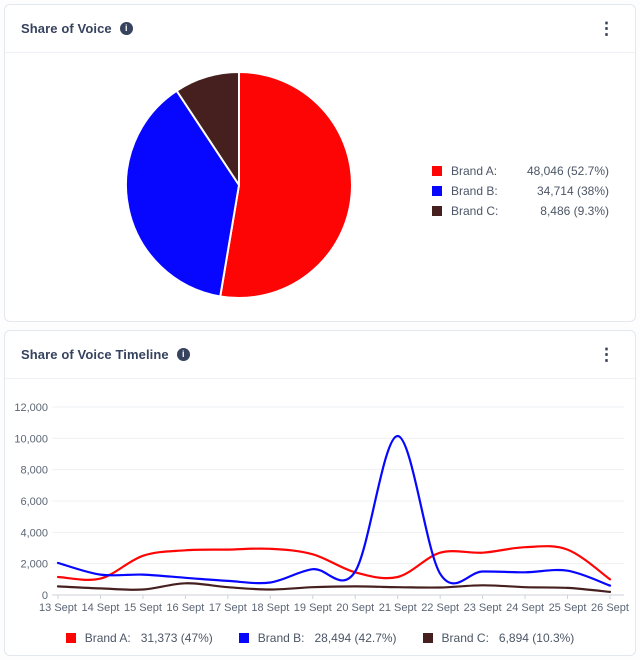 The image size is (640, 660). I want to click on legend-value: 48,046 (52.7%), so click(567, 171).